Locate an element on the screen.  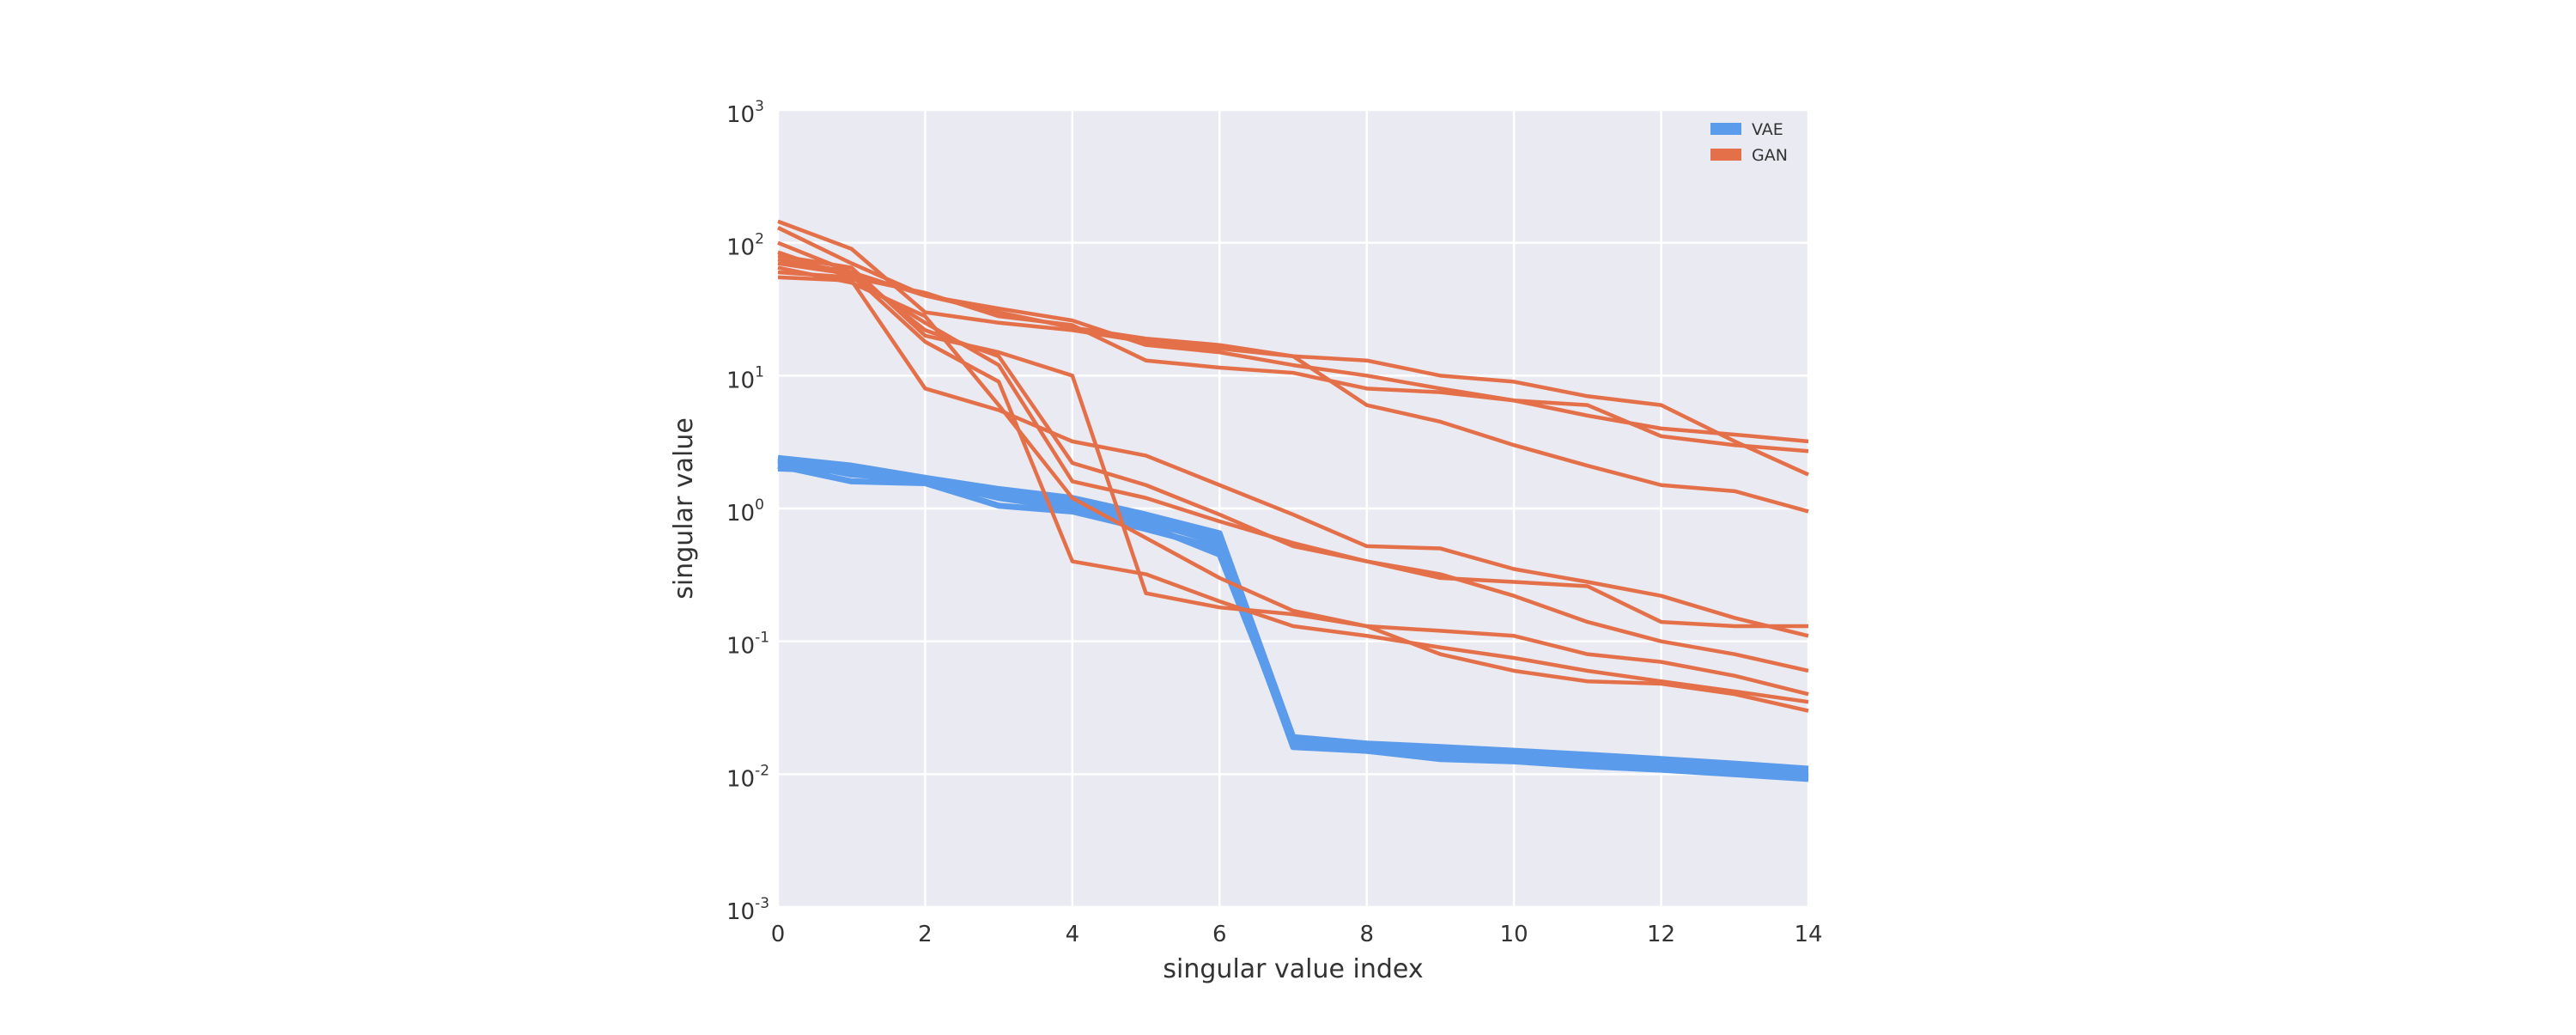
y-tick-label: 10² is located at coordinates (745, 246).